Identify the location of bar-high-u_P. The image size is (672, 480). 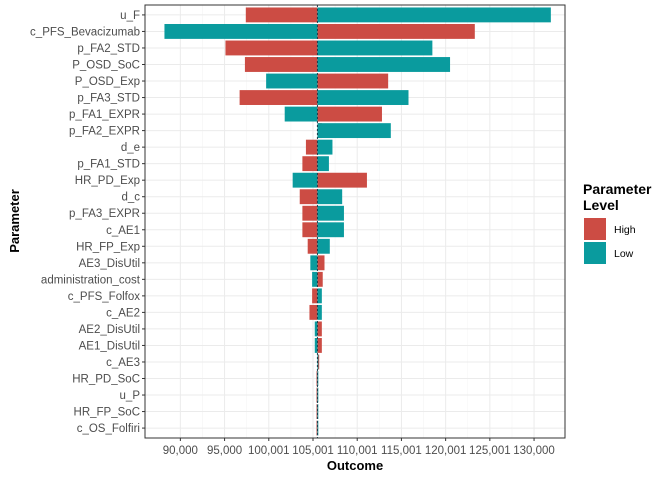
(317, 395).